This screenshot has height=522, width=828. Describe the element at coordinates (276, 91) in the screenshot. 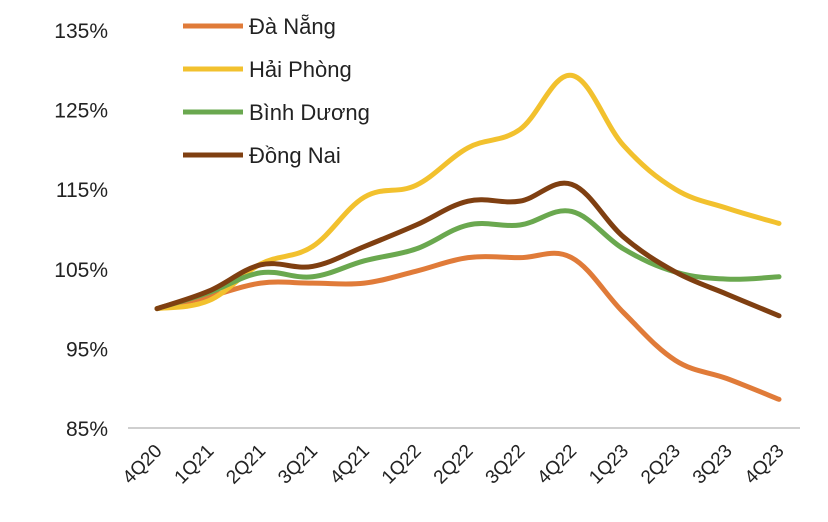

I see `legend: Đà Nẵng Hải Phòng Bình Dương Đồng Nai` at that location.